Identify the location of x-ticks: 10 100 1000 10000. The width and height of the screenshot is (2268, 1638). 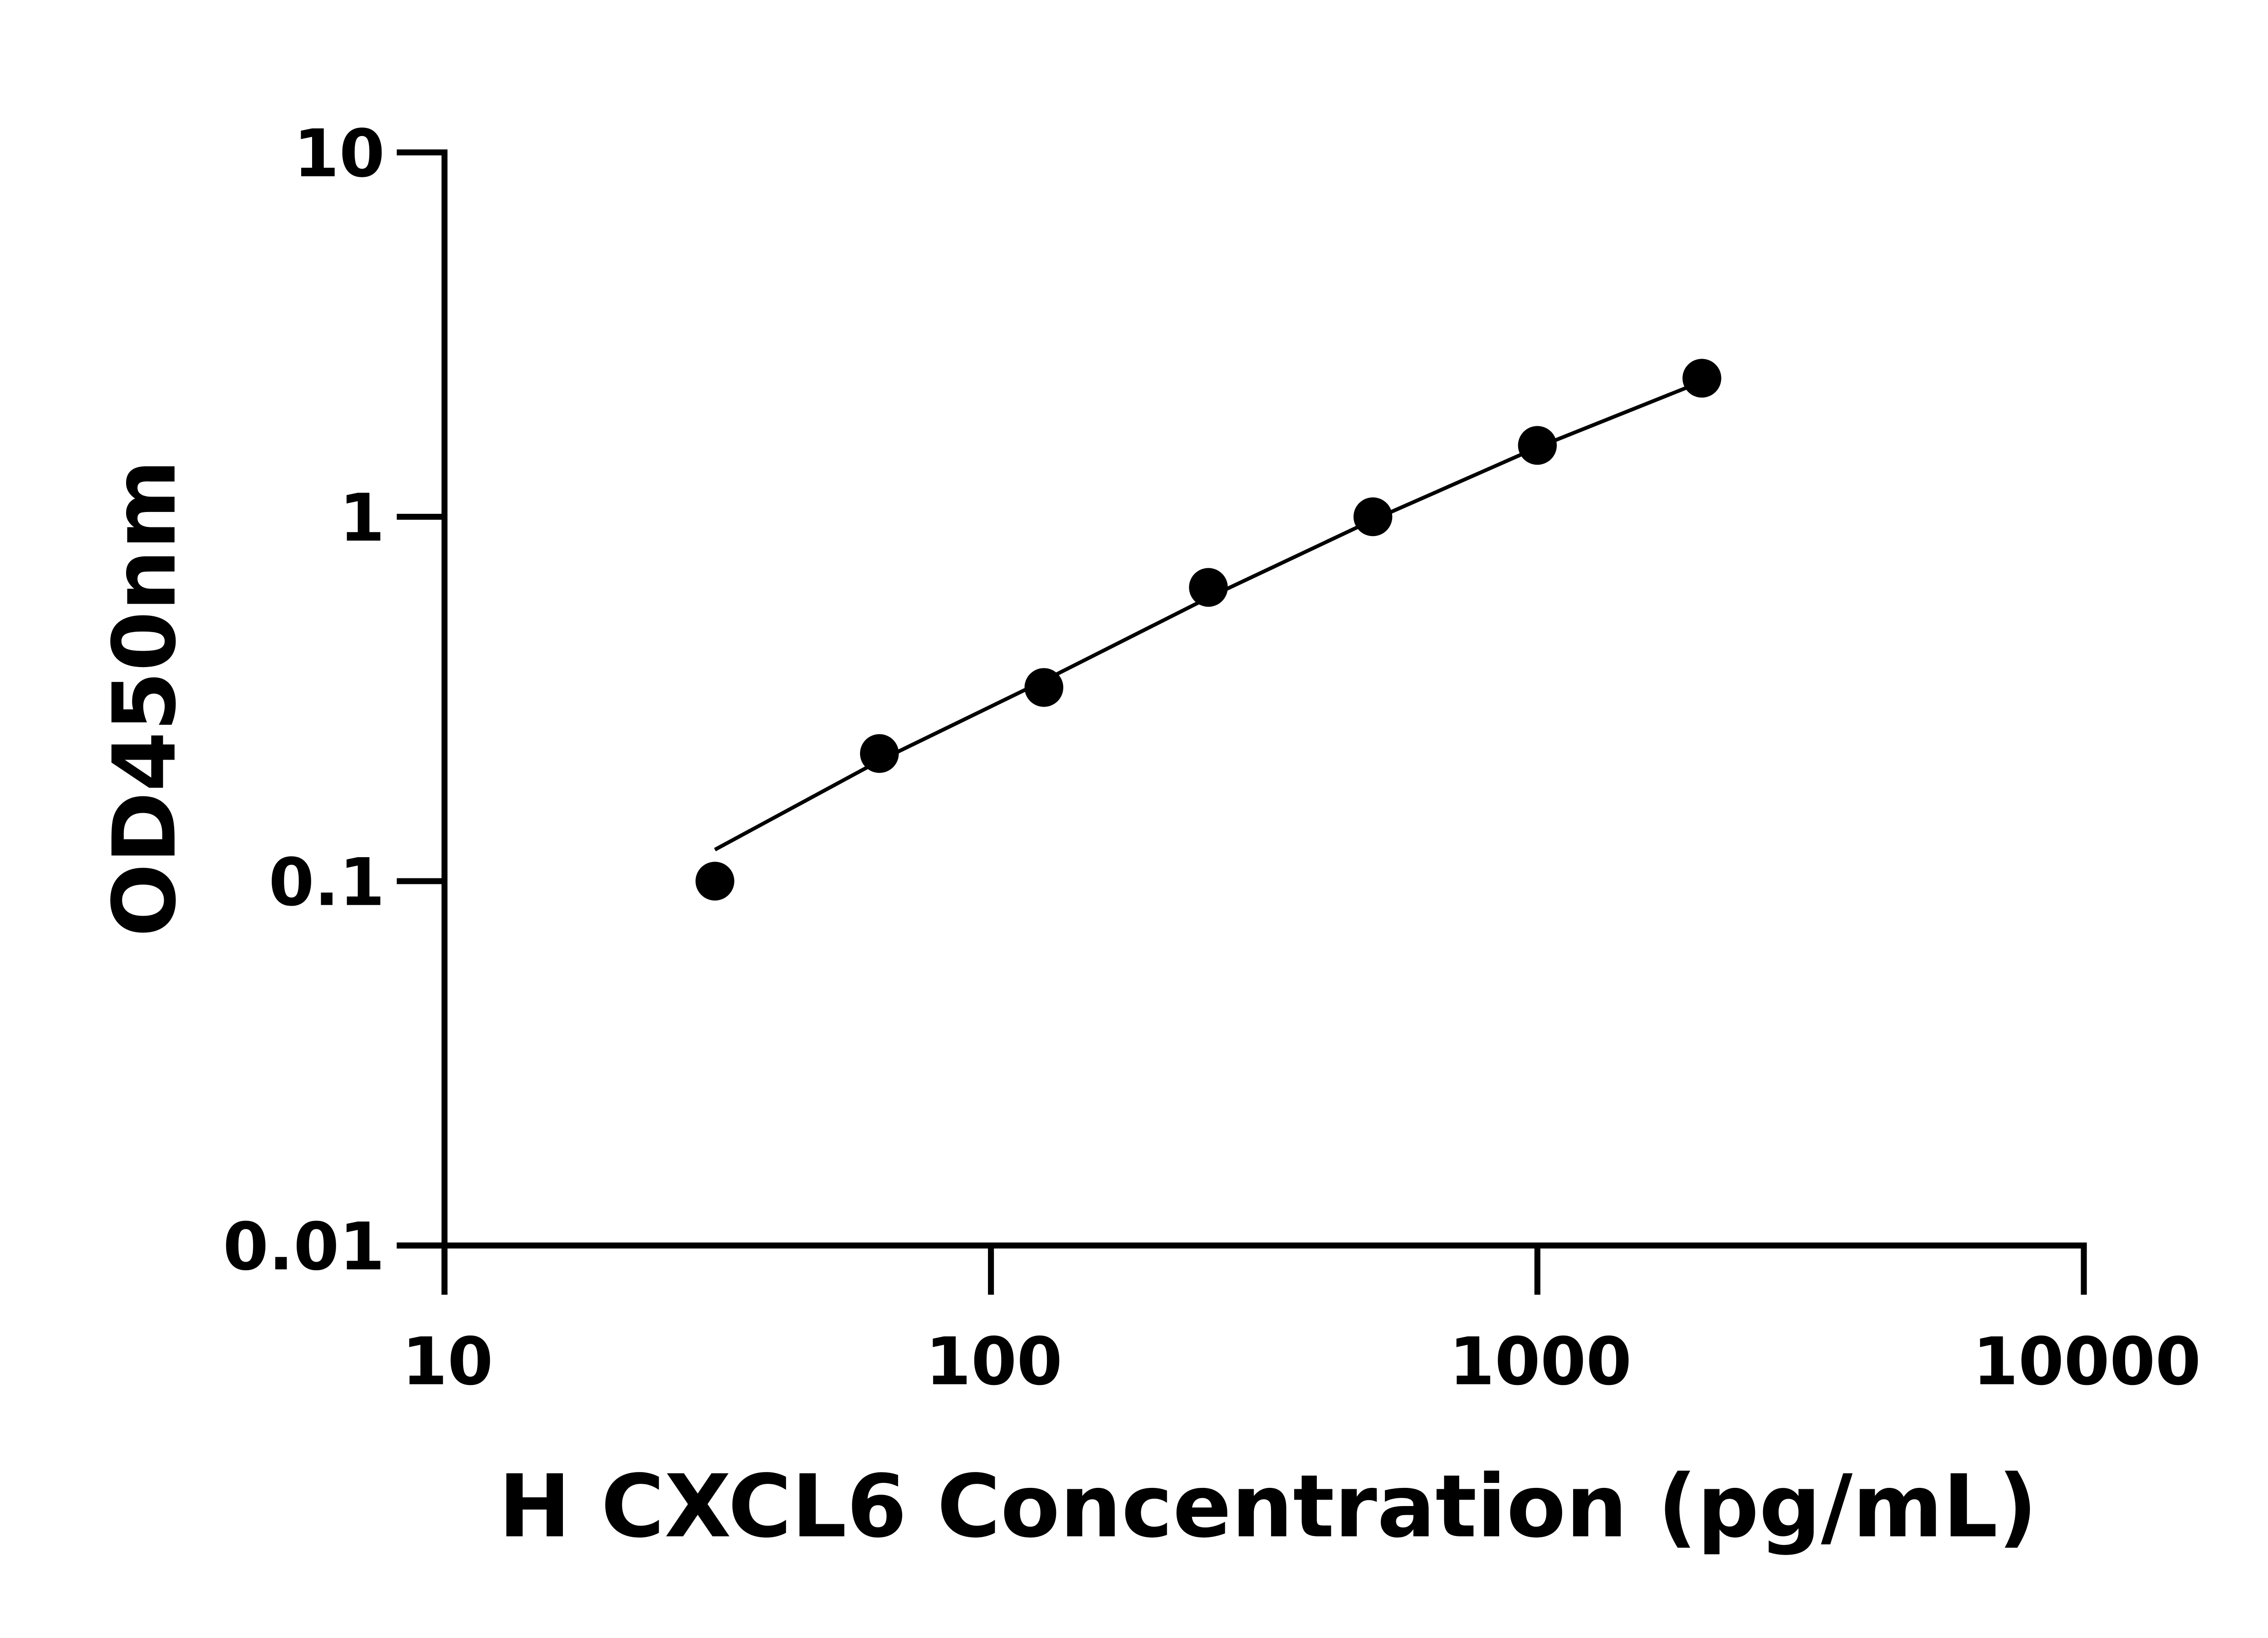
(1302, 1322).